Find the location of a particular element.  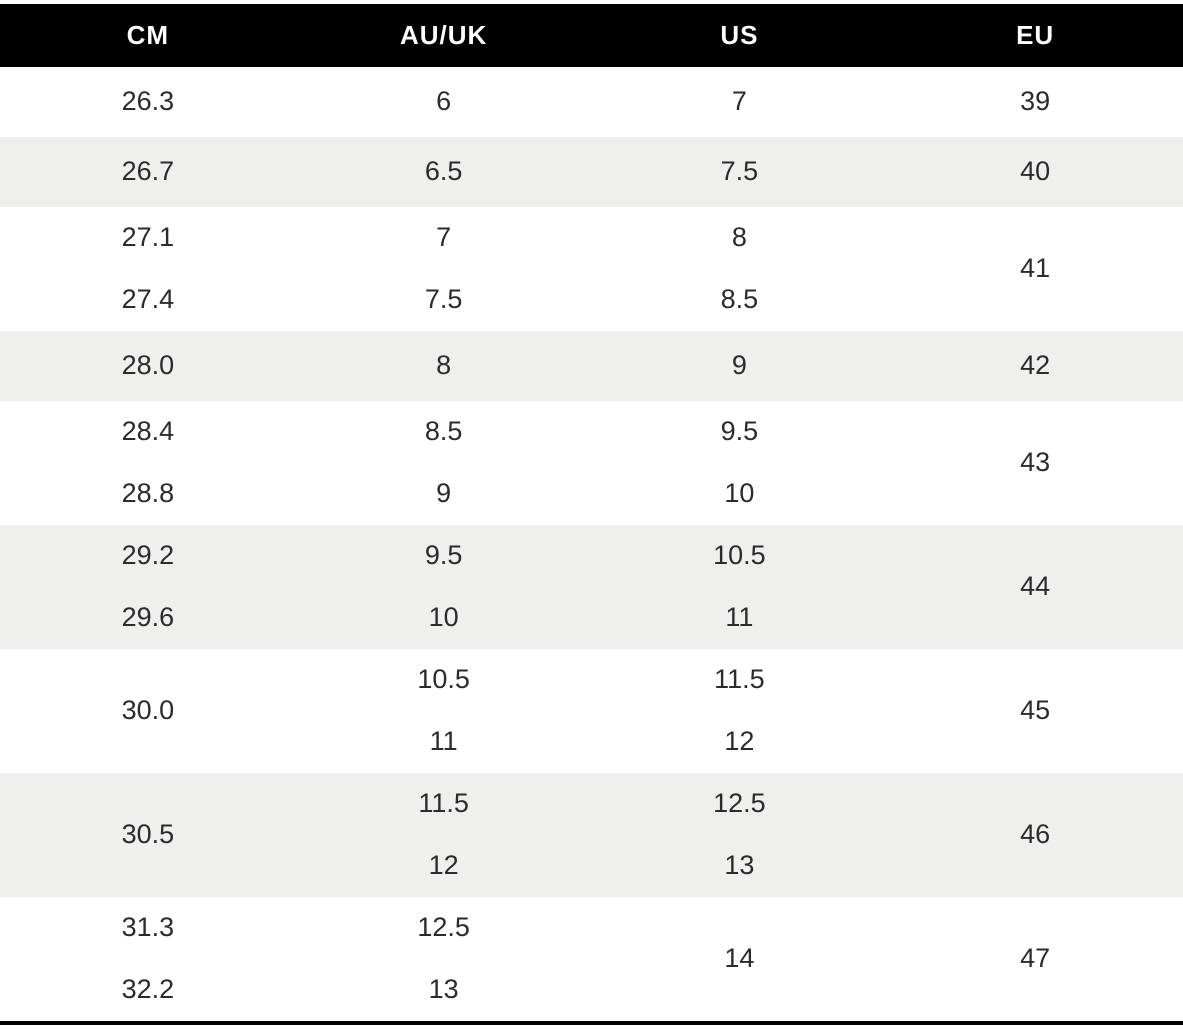

cell-value: 27.1 is located at coordinates (148, 237).